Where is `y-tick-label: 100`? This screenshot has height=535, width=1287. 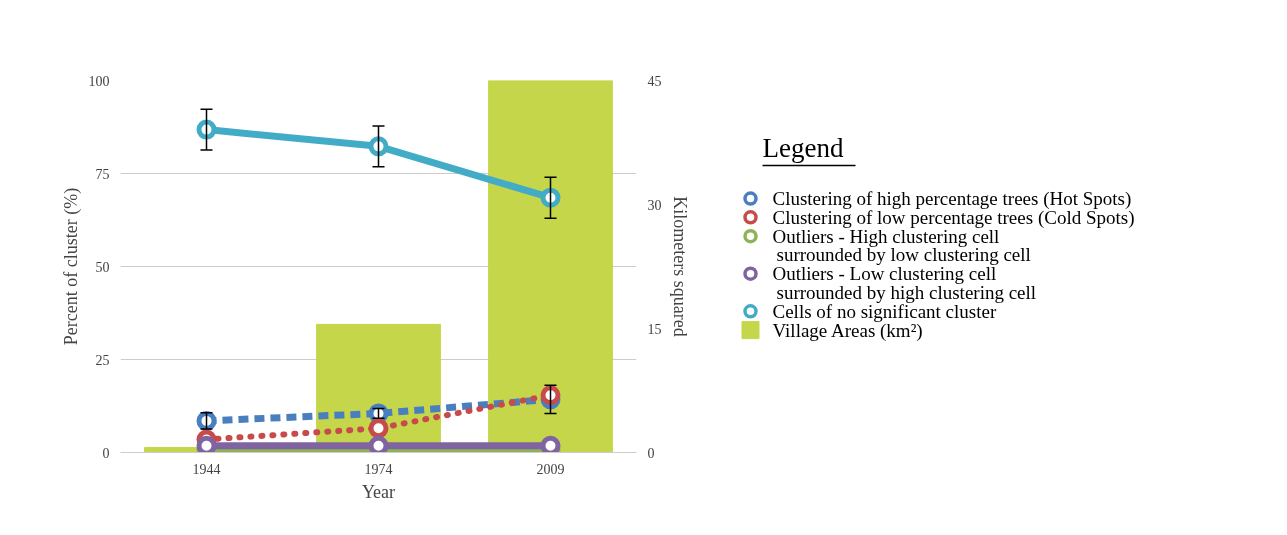 y-tick-label: 100 is located at coordinates (99, 81).